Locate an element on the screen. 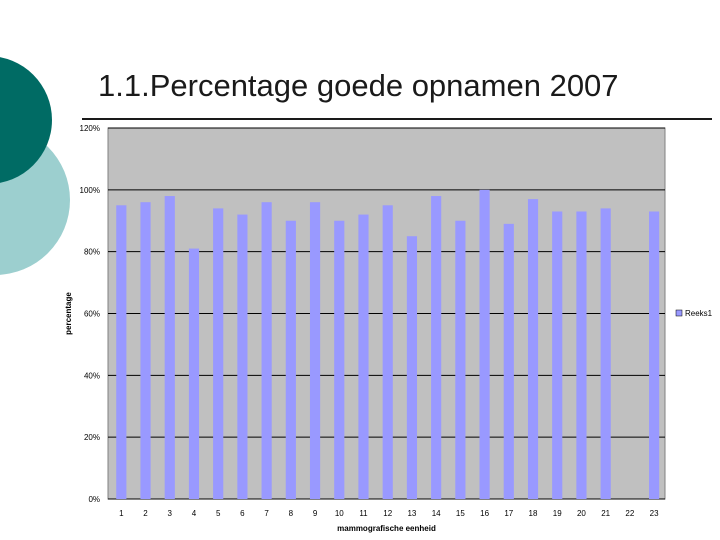  y-tick-label: 20% is located at coordinates (92, 437).